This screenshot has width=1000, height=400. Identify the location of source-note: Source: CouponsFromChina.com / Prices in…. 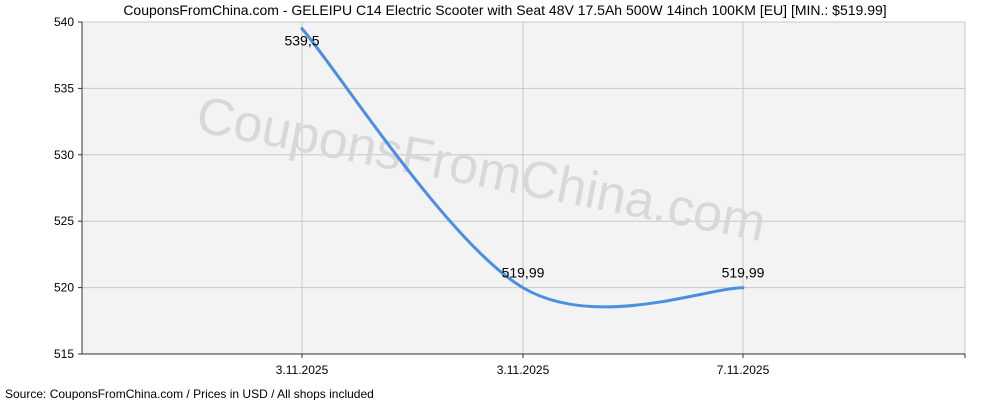
(189, 393).